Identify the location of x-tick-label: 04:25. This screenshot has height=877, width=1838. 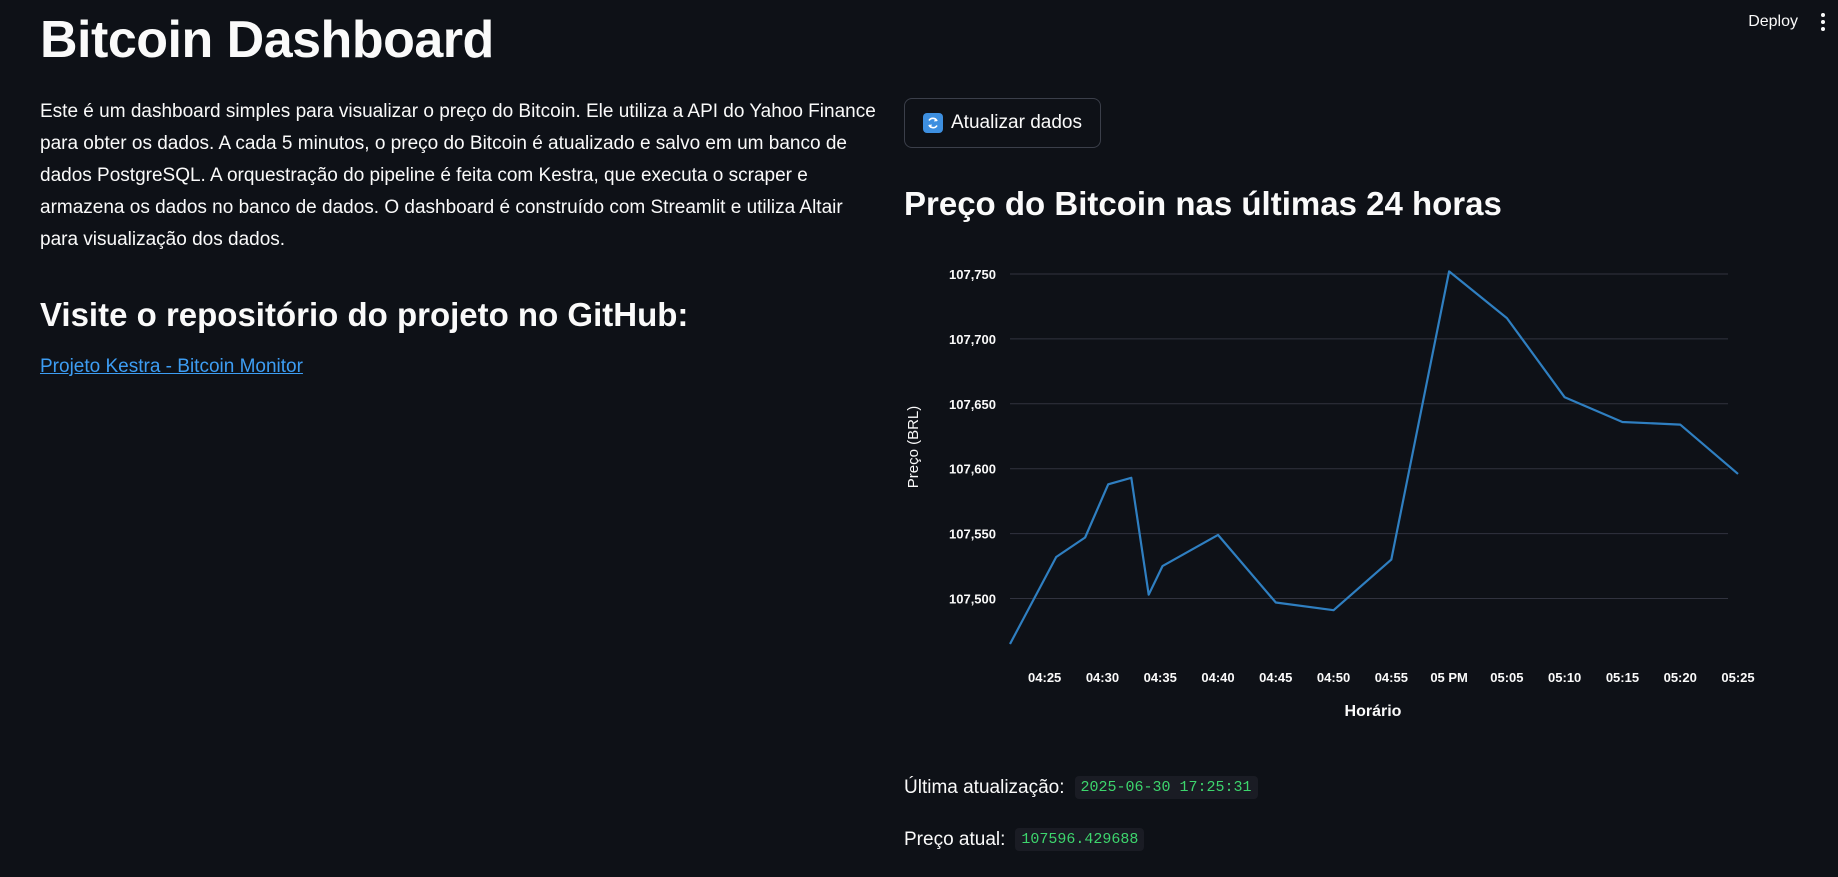
(1044, 677).